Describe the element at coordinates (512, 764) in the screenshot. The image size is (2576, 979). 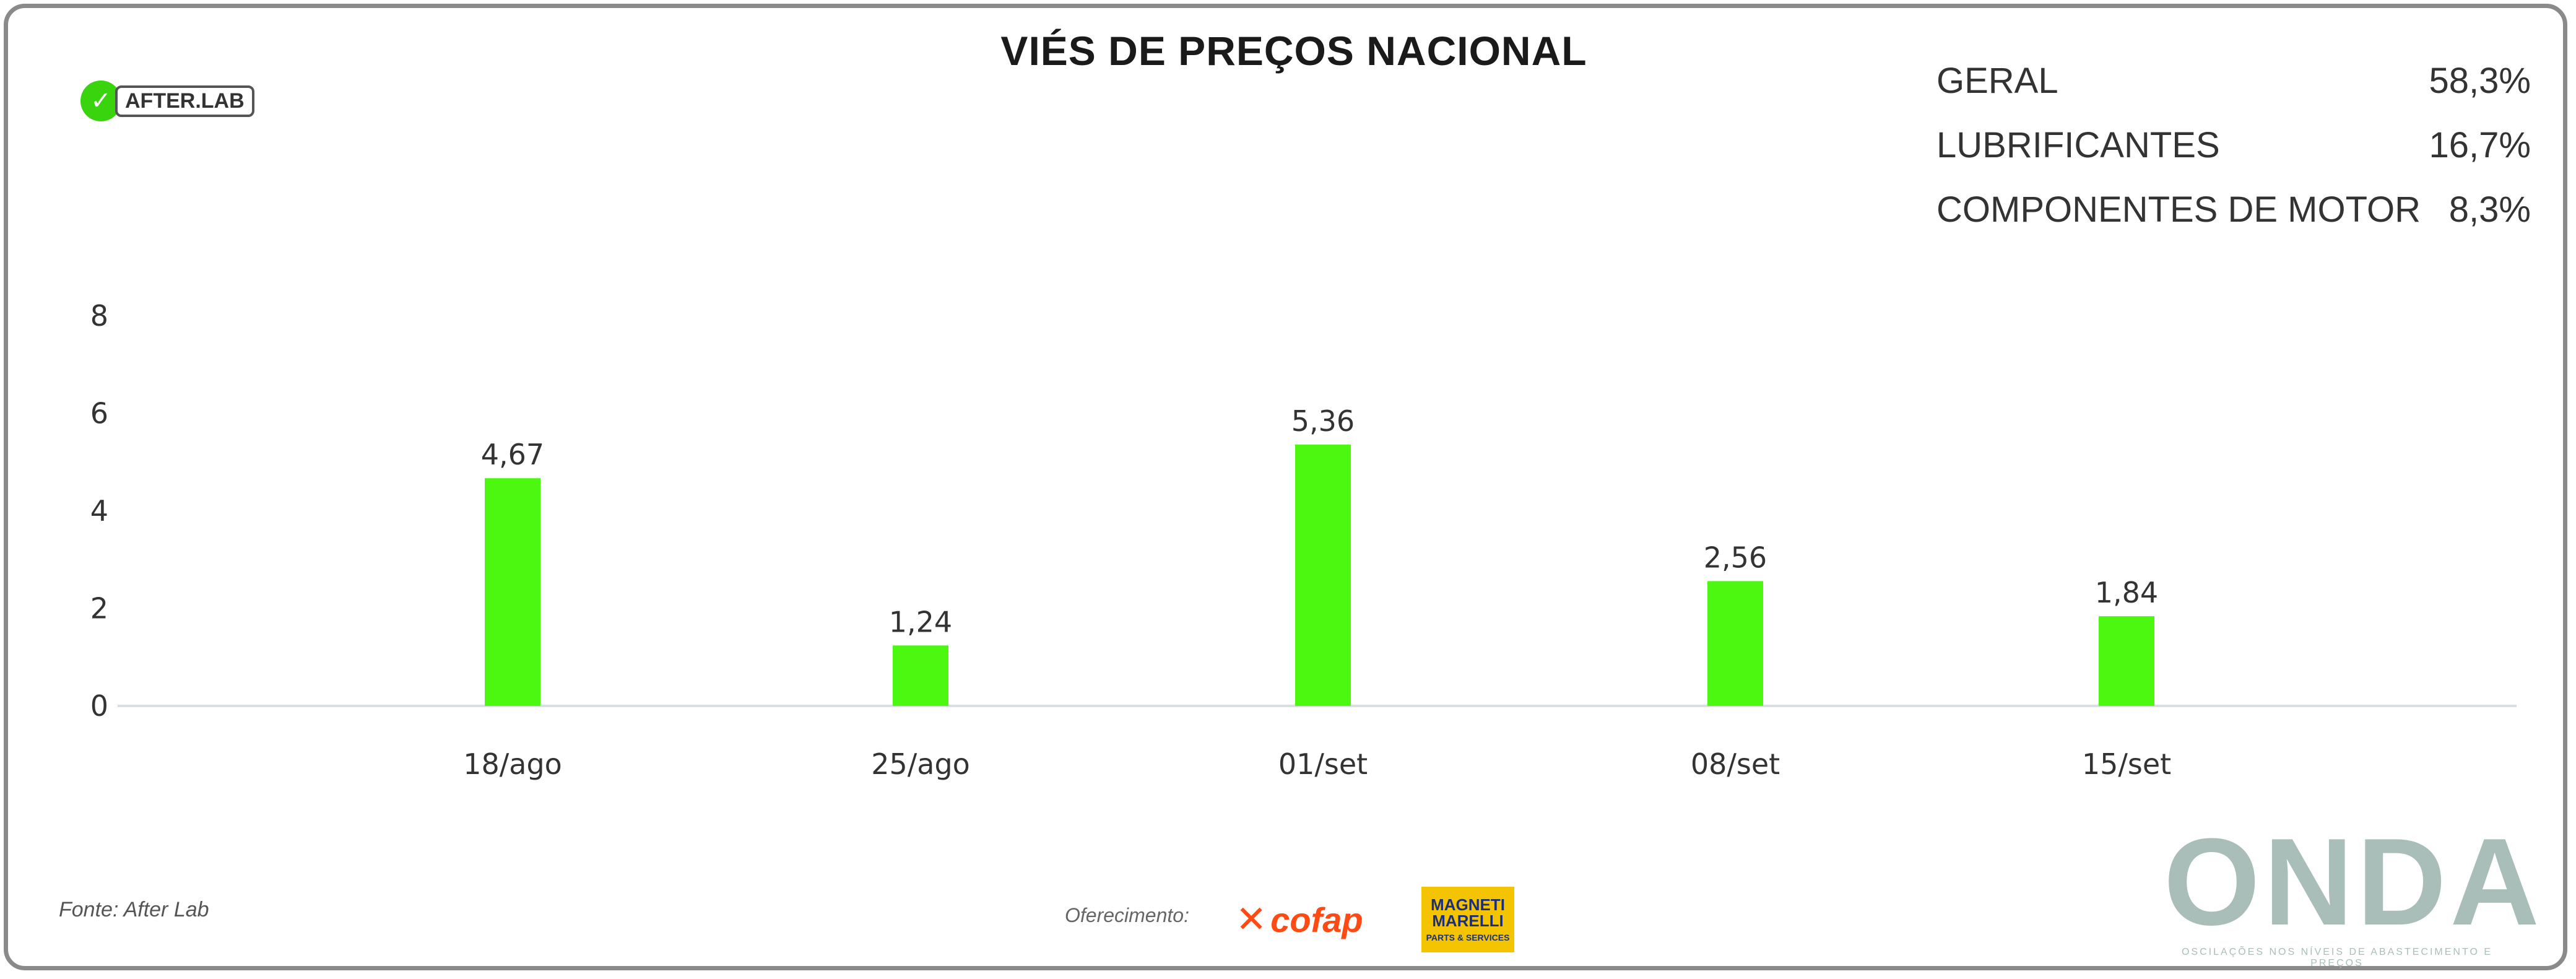
I see `x-tick-label: 18/ago` at that location.